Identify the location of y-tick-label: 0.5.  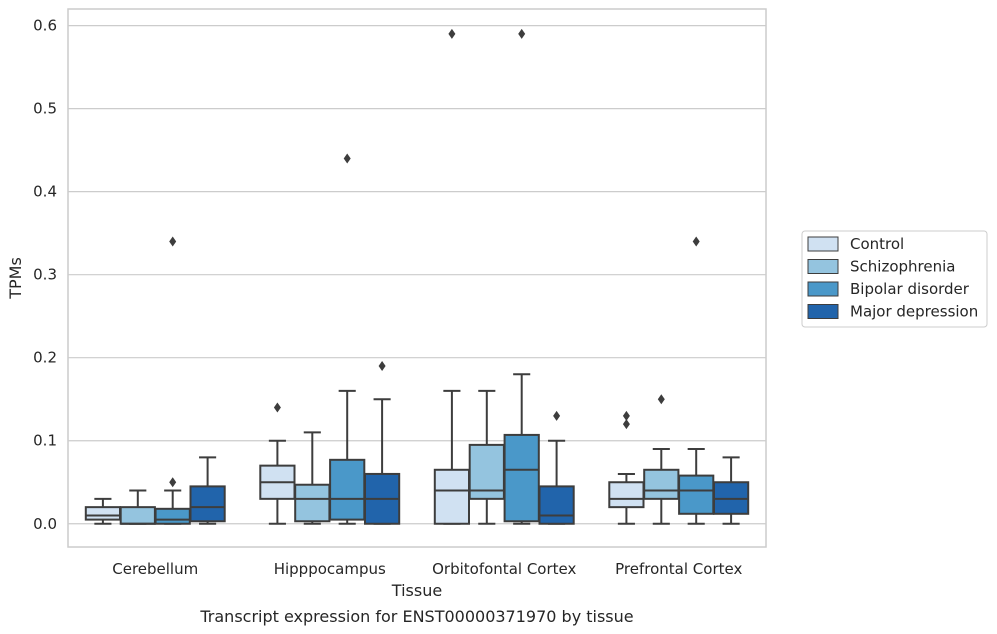
(45, 109).